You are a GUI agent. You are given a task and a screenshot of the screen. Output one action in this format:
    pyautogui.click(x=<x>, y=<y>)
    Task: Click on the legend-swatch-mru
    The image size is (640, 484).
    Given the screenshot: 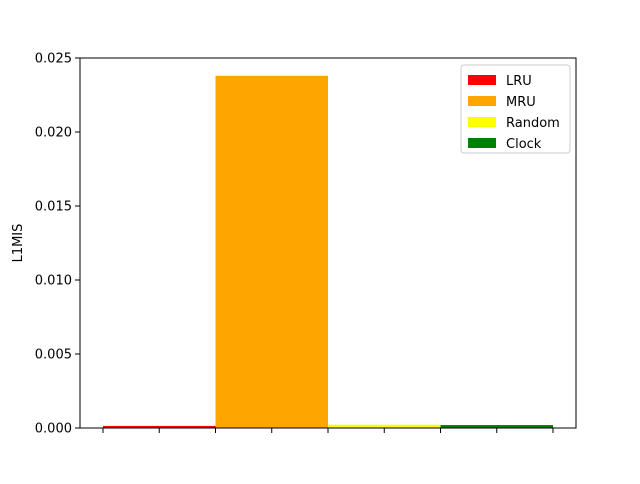 What is the action you would take?
    pyautogui.click(x=482, y=101)
    